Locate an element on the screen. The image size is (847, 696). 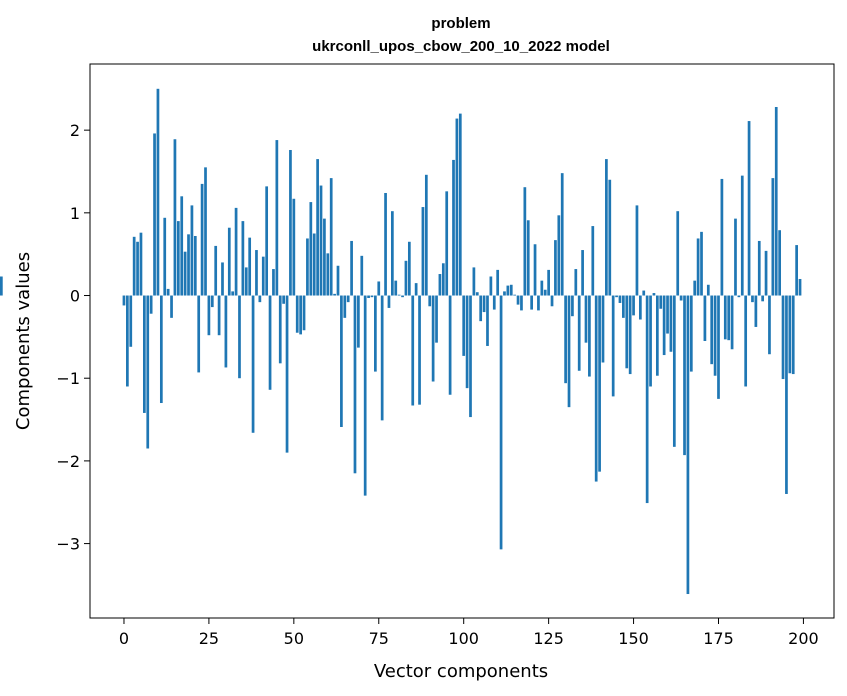
x-tick-label: 125 is located at coordinates (548, 638).